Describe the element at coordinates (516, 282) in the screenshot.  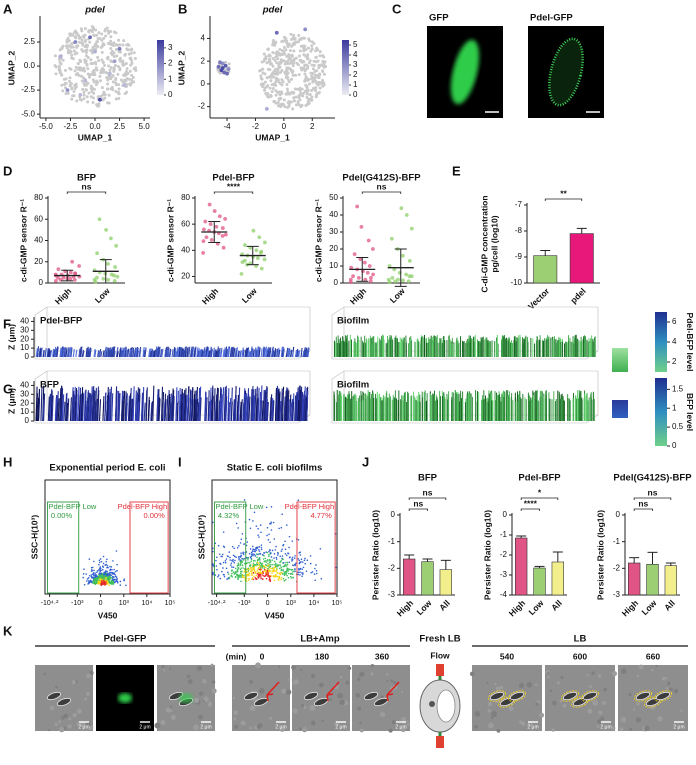
I see `y-tick-label: -10` at that location.